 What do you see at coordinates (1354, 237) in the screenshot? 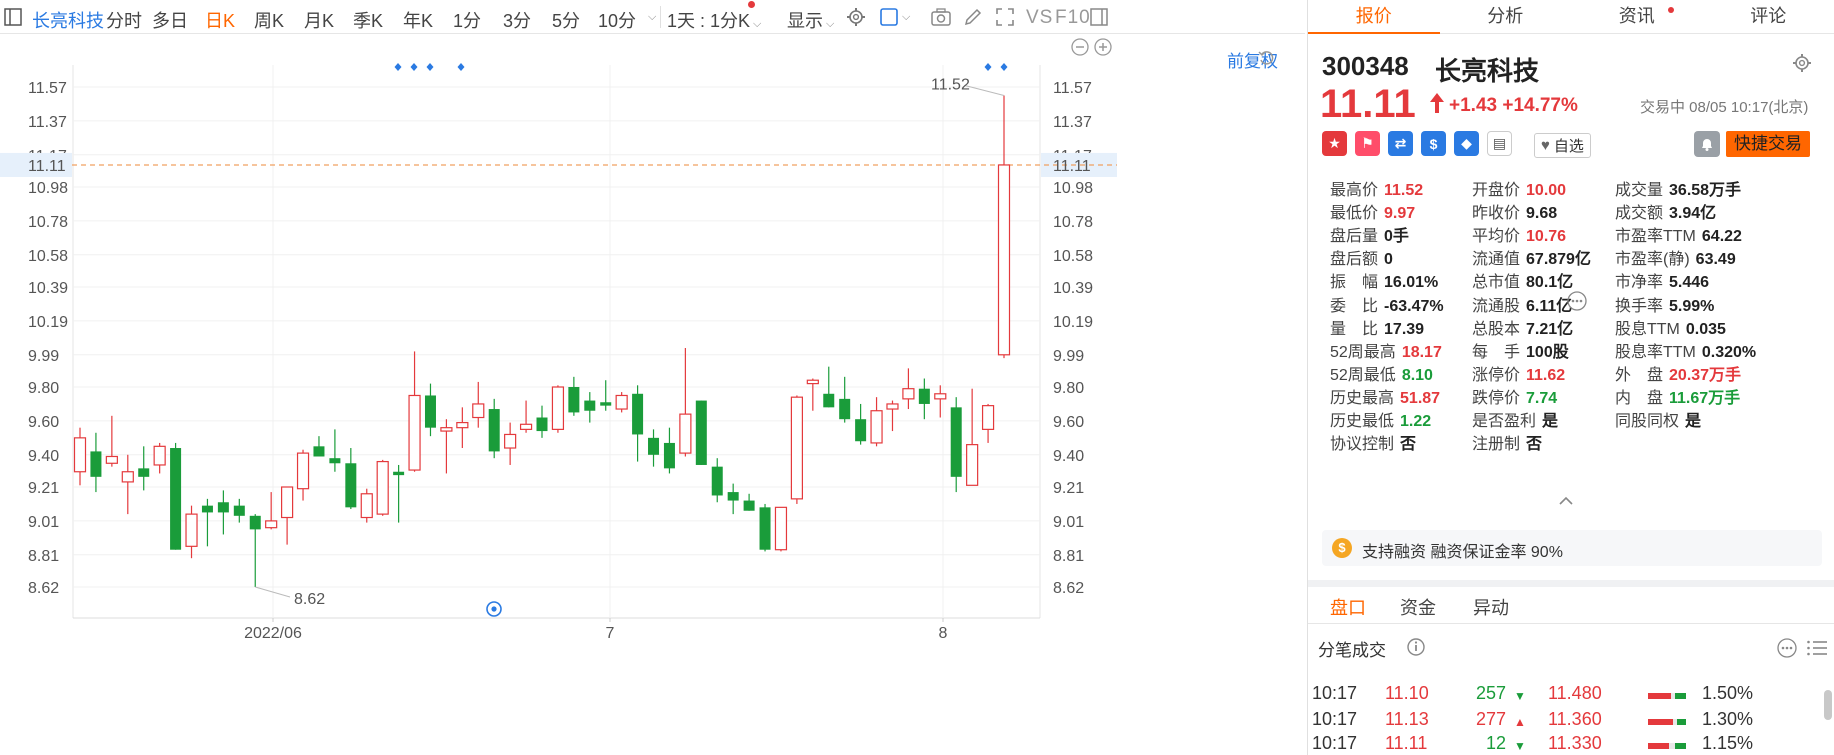
I see `stat-label: 盘后量` at bounding box center [1354, 237].